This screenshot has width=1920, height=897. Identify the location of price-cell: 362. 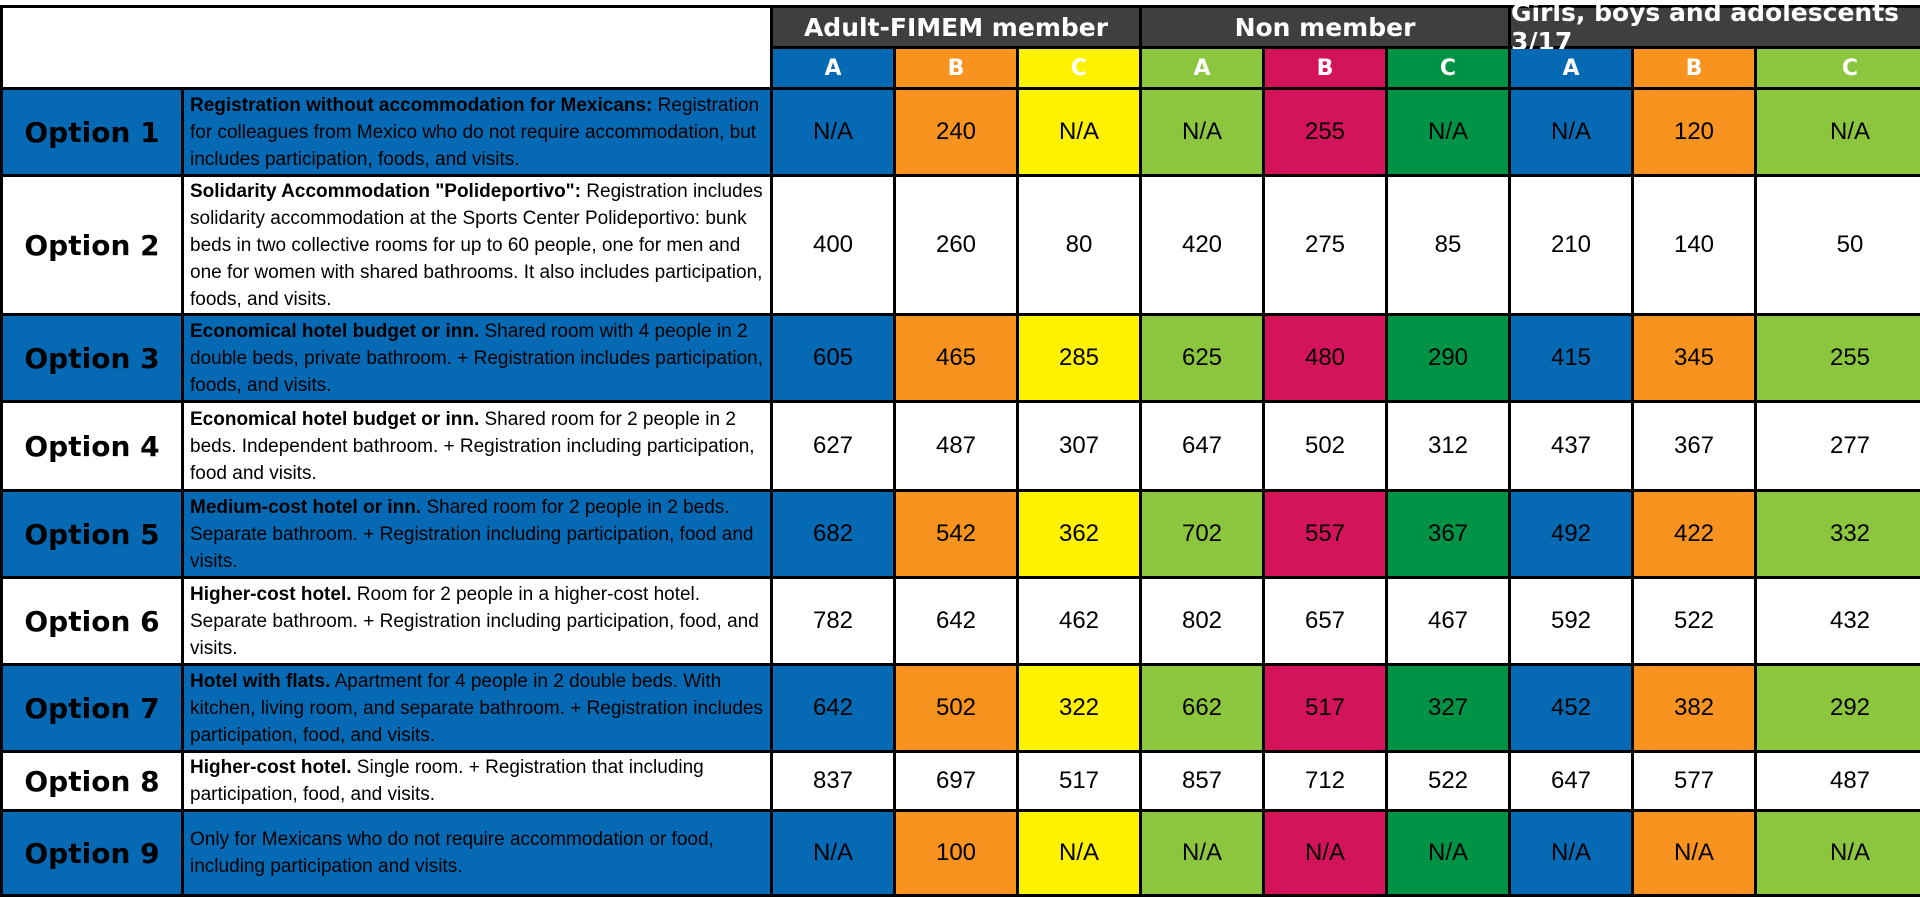
(1079, 534).